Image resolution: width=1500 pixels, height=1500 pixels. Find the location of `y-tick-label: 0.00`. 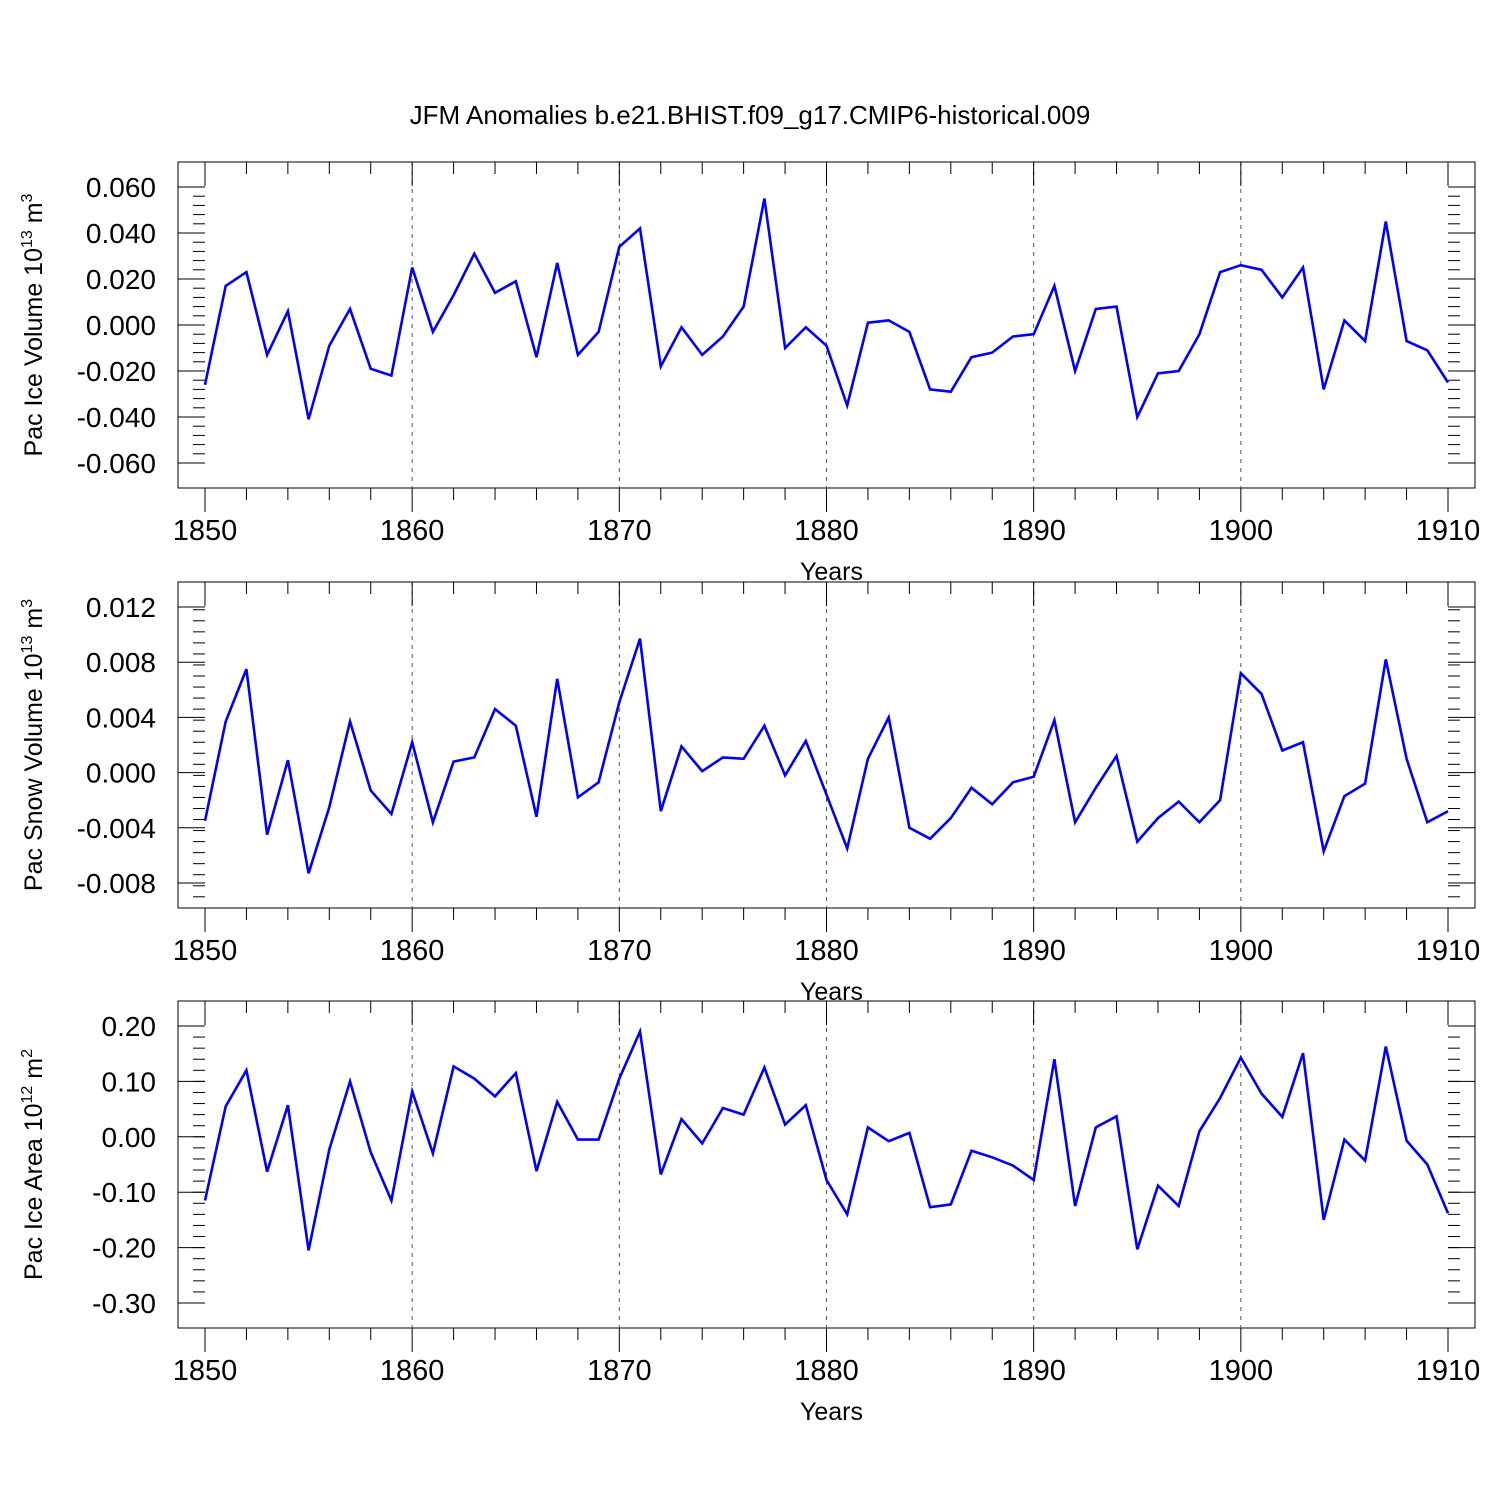

y-tick-label: 0.00 is located at coordinates (129, 1137).